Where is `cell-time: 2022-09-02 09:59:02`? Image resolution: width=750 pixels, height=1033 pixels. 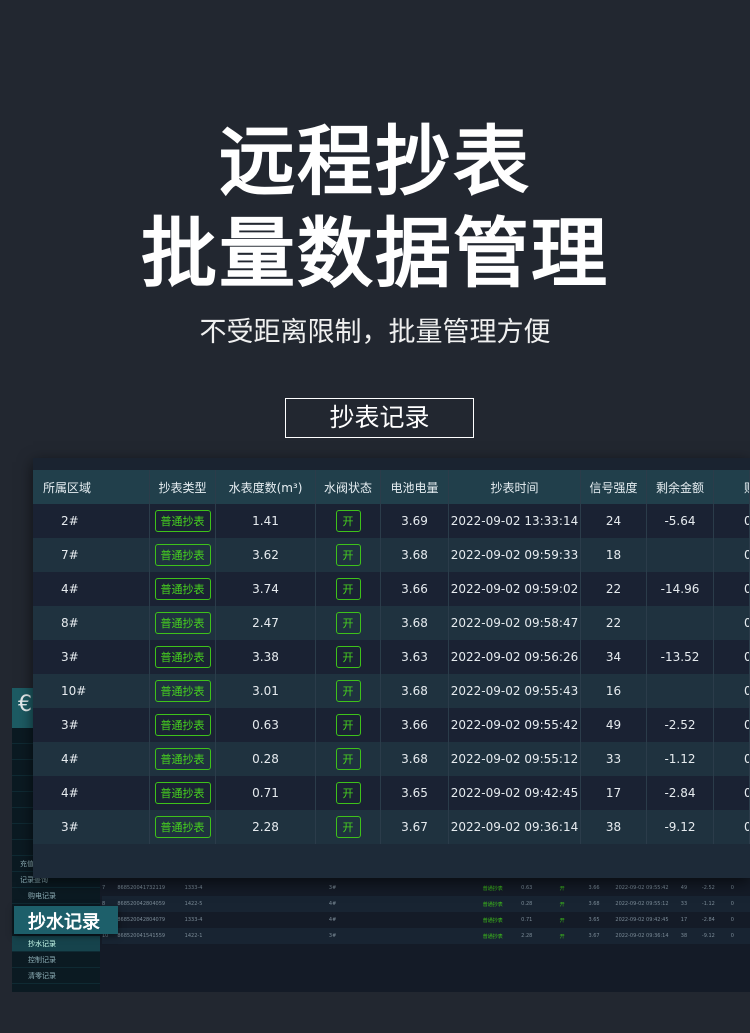 cell-time: 2022-09-02 09:59:02 is located at coordinates (515, 589).